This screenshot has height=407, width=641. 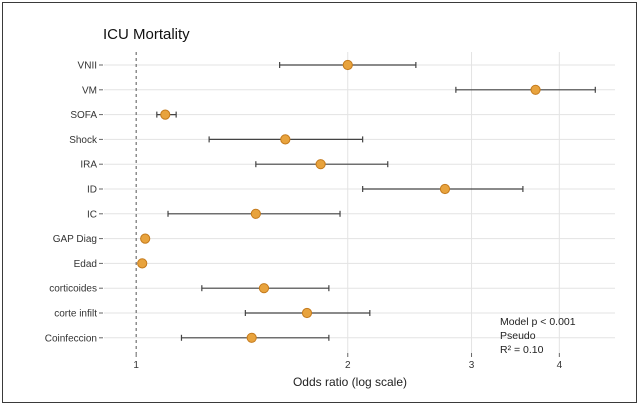 What do you see at coordinates (83, 140) in the screenshot?
I see `y-tick-label: Shock` at bounding box center [83, 140].